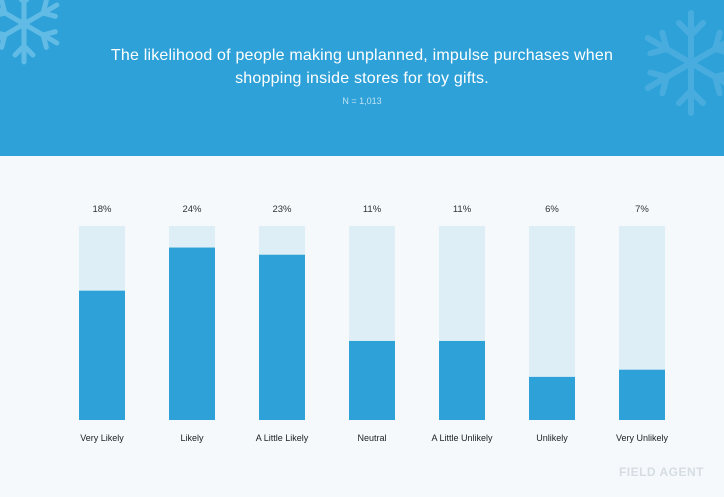 The width and height of the screenshot is (724, 497). What do you see at coordinates (282, 209) in the screenshot?
I see `data-label: 23%` at bounding box center [282, 209].